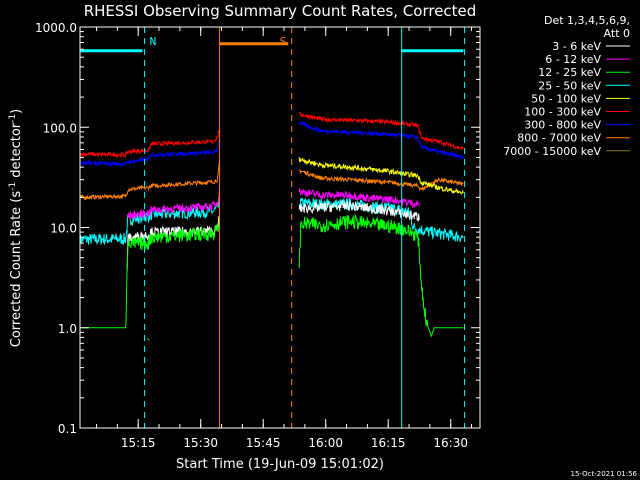  Describe the element at coordinates (576, 46) in the screenshot. I see `legend-entry-label: 3 - 6 keV` at that location.